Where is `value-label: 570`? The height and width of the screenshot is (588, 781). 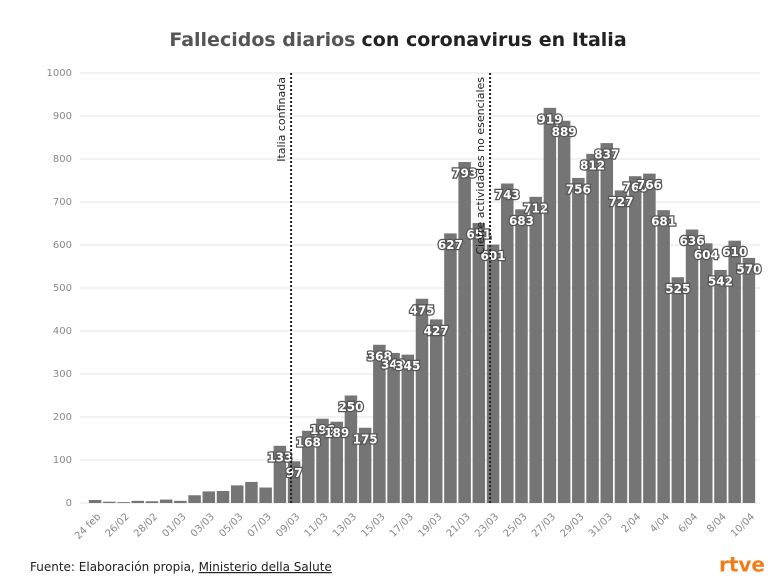 value-label: 570 is located at coordinates (748, 269).